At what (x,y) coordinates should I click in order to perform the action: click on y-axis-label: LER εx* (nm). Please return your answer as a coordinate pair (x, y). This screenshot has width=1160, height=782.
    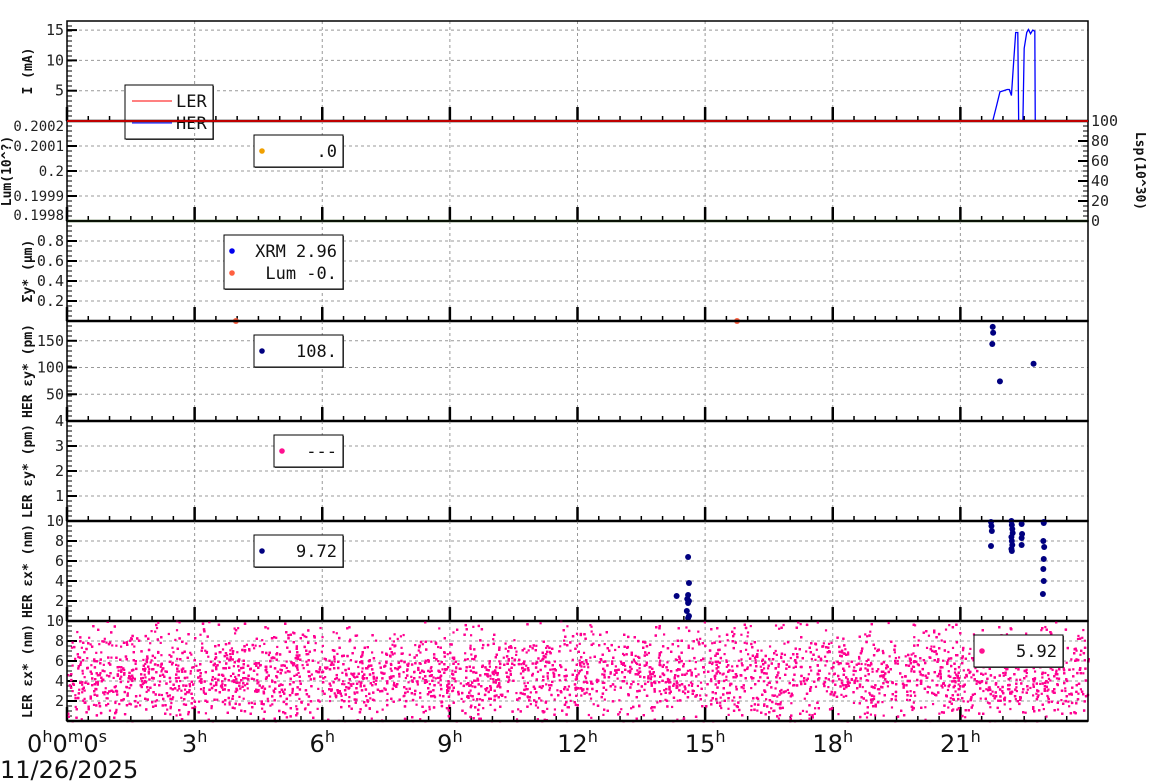
    Looking at the image, I should click on (28, 671).